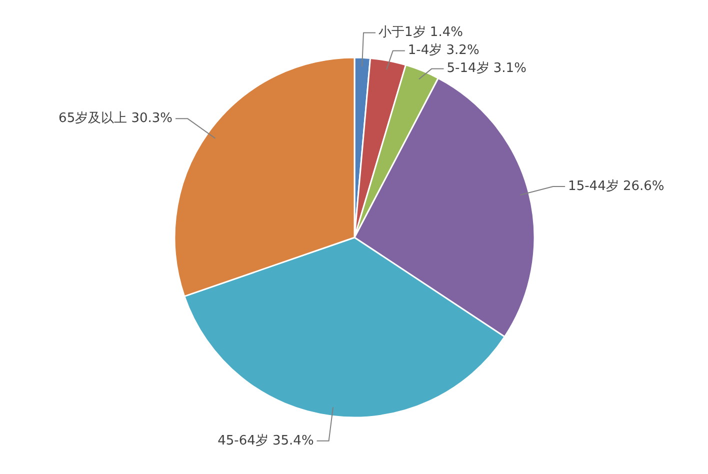  What do you see at coordinates (115, 118) in the screenshot?
I see `slice-label: 65岁及以上 30.3%` at bounding box center [115, 118].